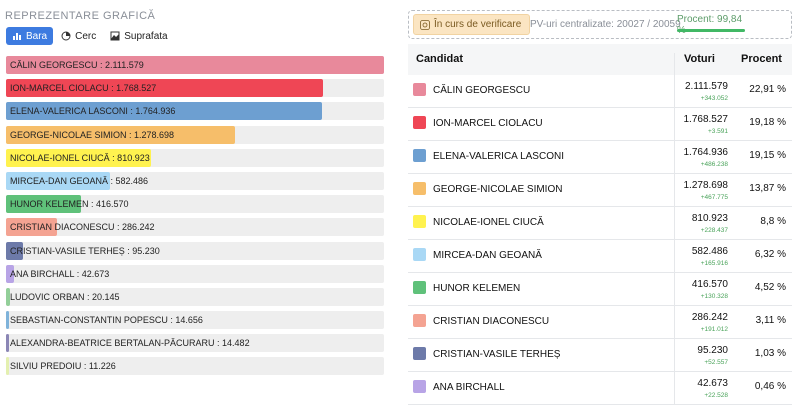  I want to click on tab-suprafata-label: Suprafata, so click(146, 36).